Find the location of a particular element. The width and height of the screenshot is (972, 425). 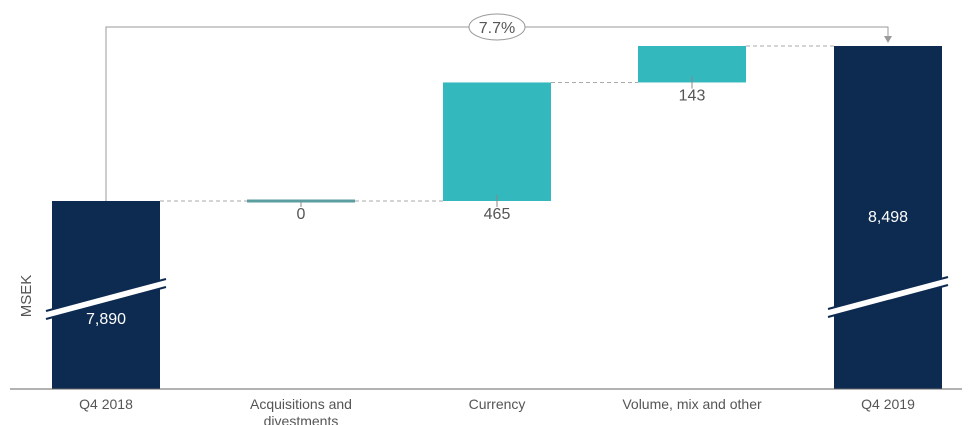

change-label: 7.7% is located at coordinates (497, 28).